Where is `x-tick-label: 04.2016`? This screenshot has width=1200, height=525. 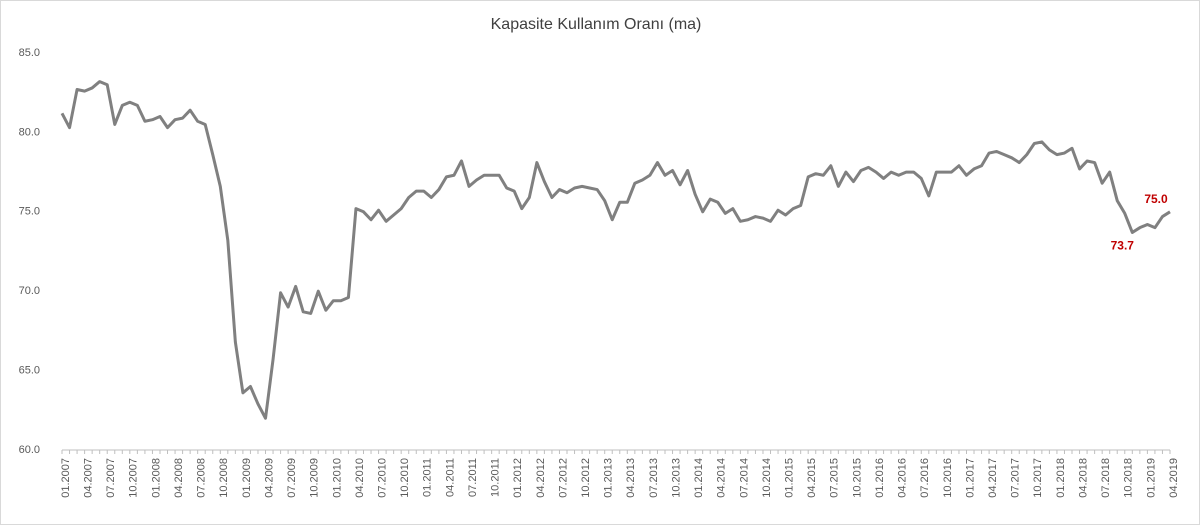
x-tick-label: 04.2016 is located at coordinates (903, 478).